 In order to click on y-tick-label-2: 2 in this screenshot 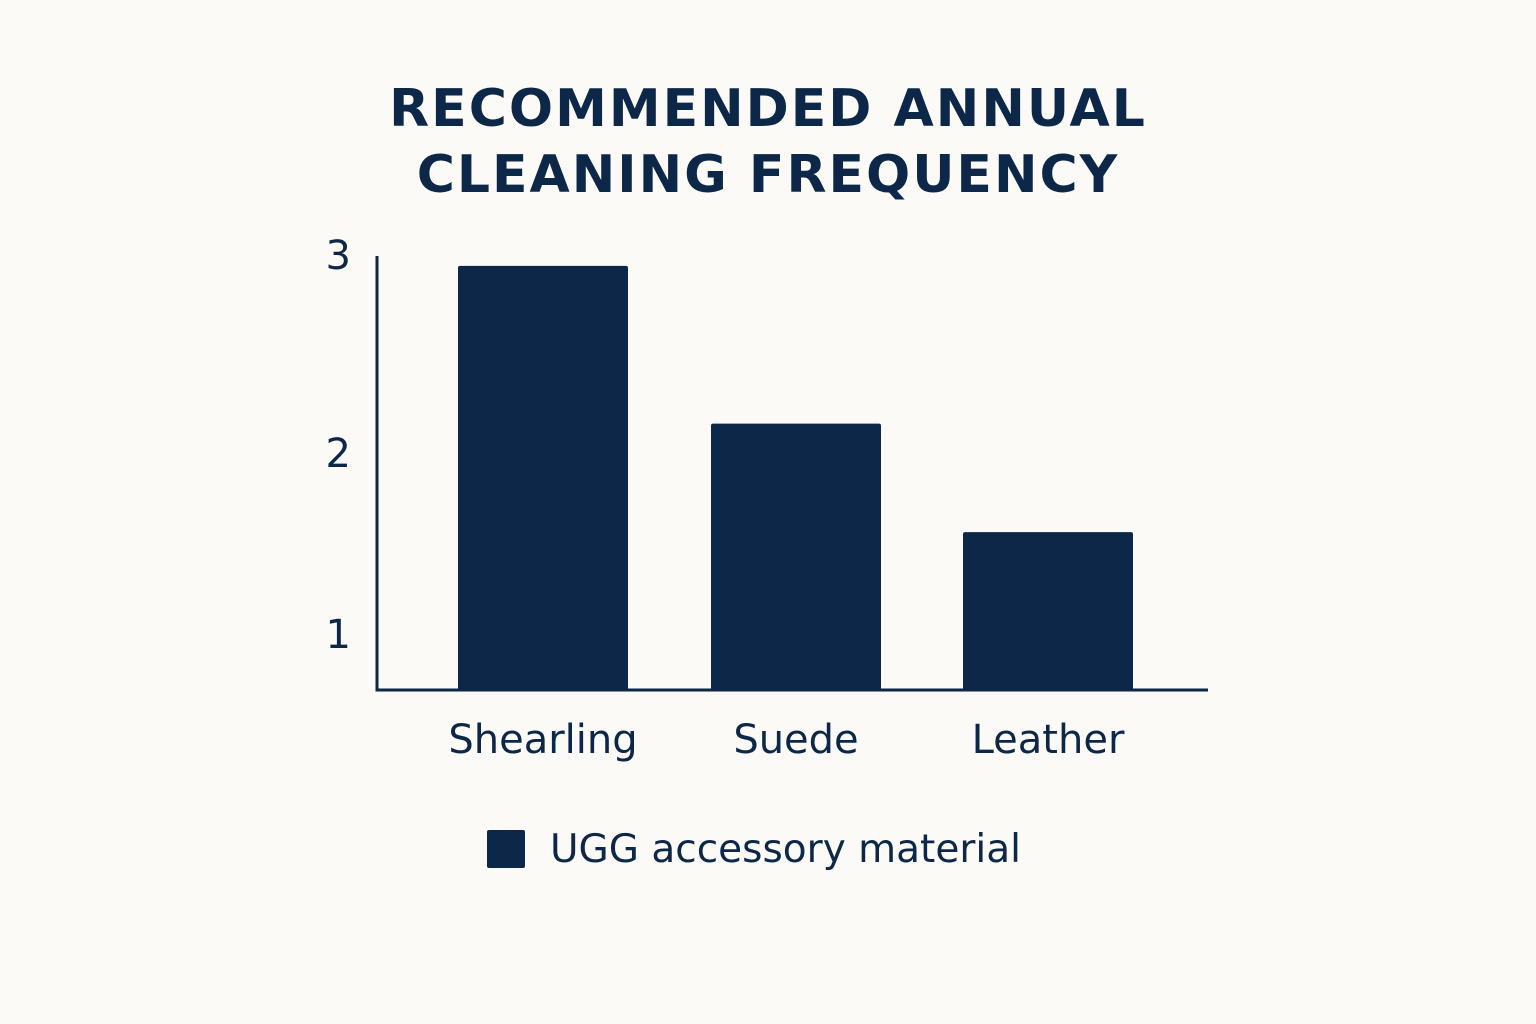, I will do `click(338, 454)`.